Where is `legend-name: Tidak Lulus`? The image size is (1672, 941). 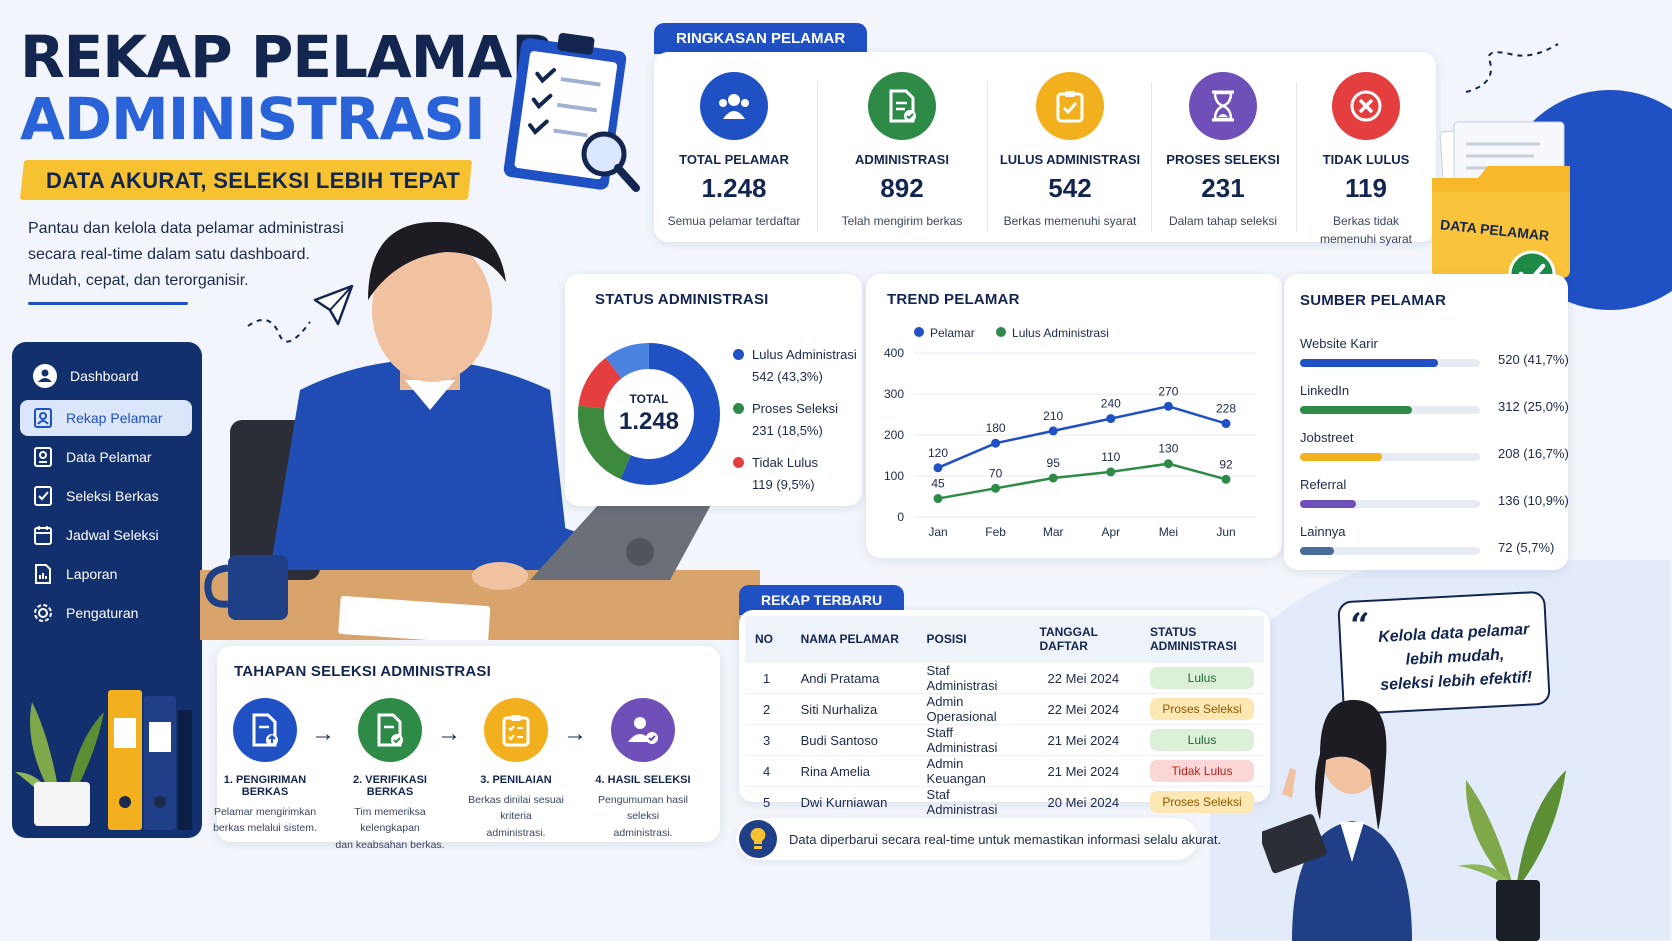
legend-name: Tidak Lulus is located at coordinates (785, 462).